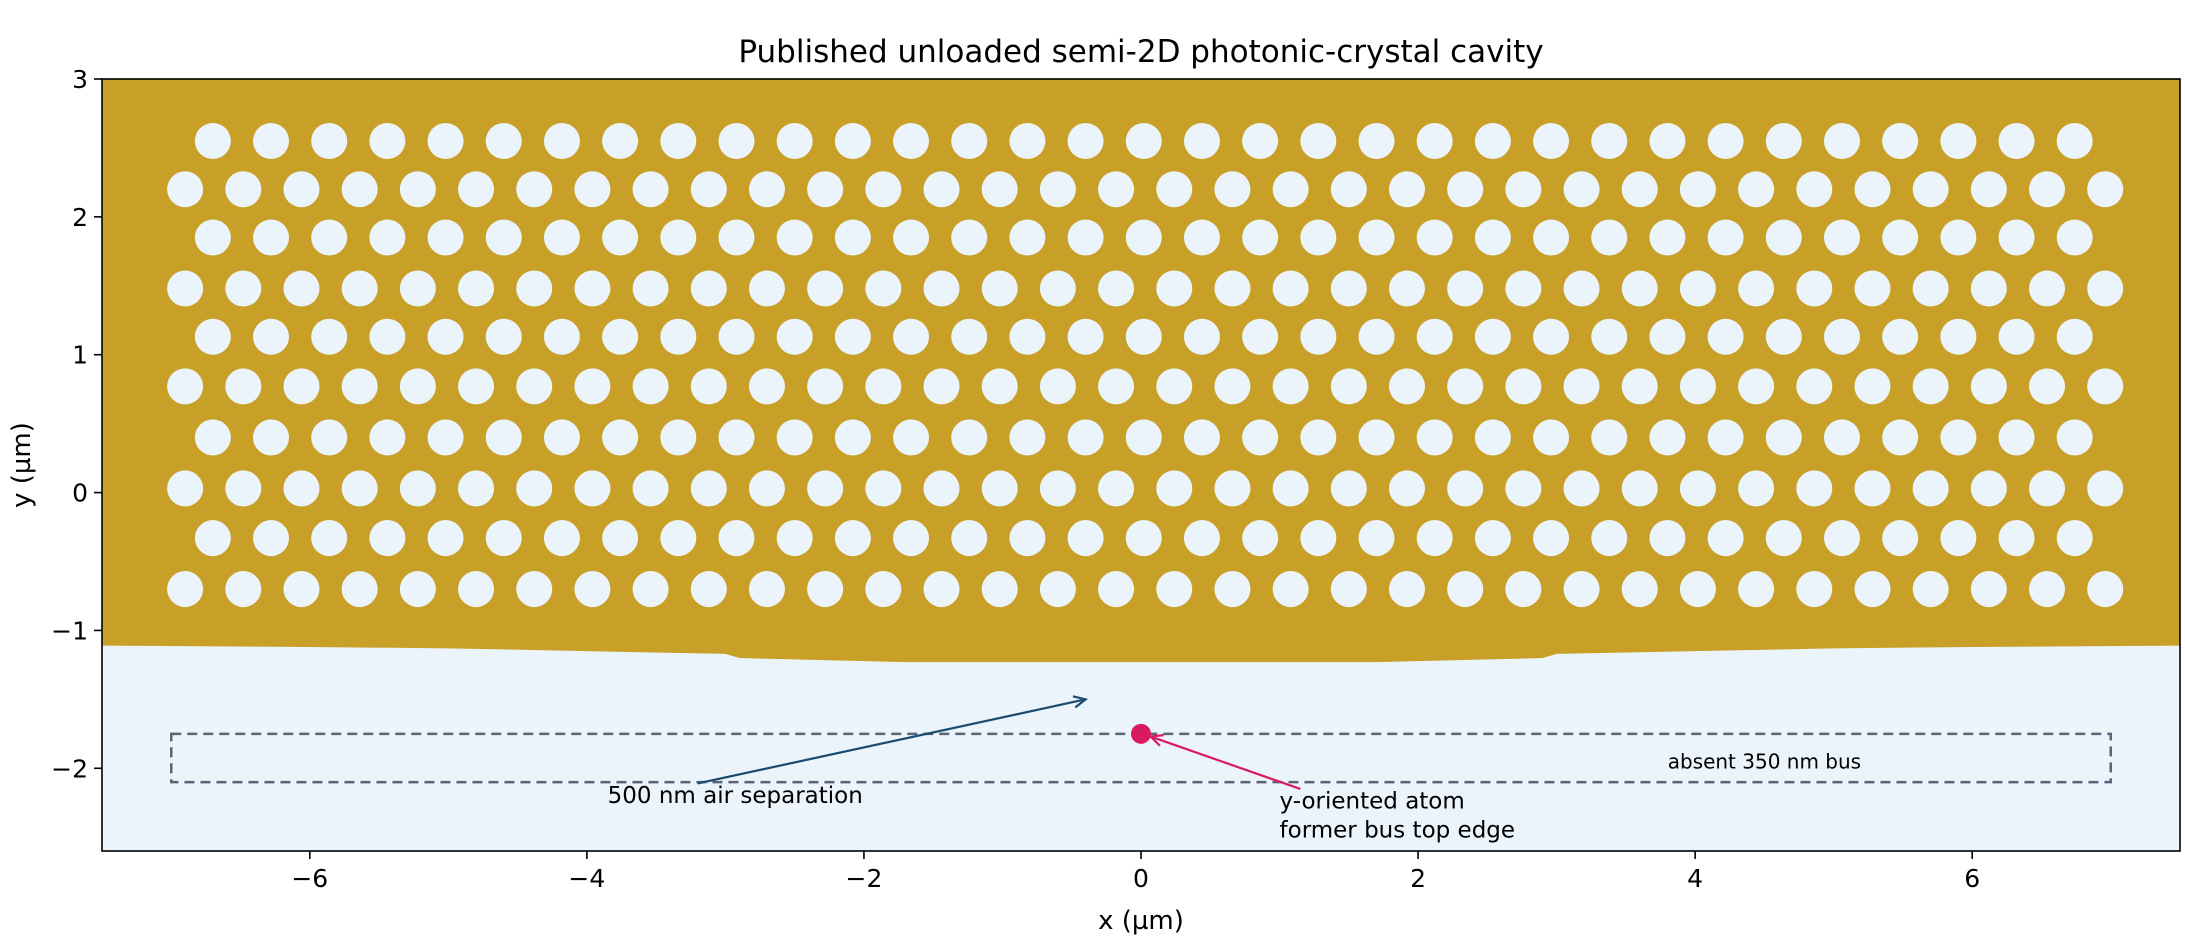 This screenshot has width=2185, height=950. What do you see at coordinates (864, 878) in the screenshot?
I see `x-tick-label: −2` at bounding box center [864, 878].